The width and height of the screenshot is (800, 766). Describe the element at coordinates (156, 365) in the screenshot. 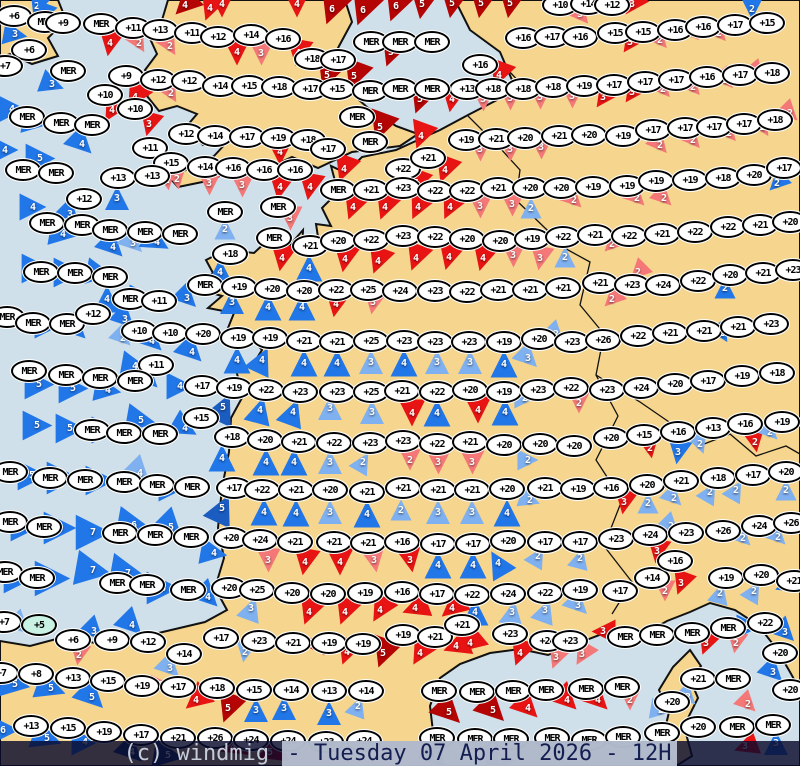

I see `temp-label: +11` at that location.